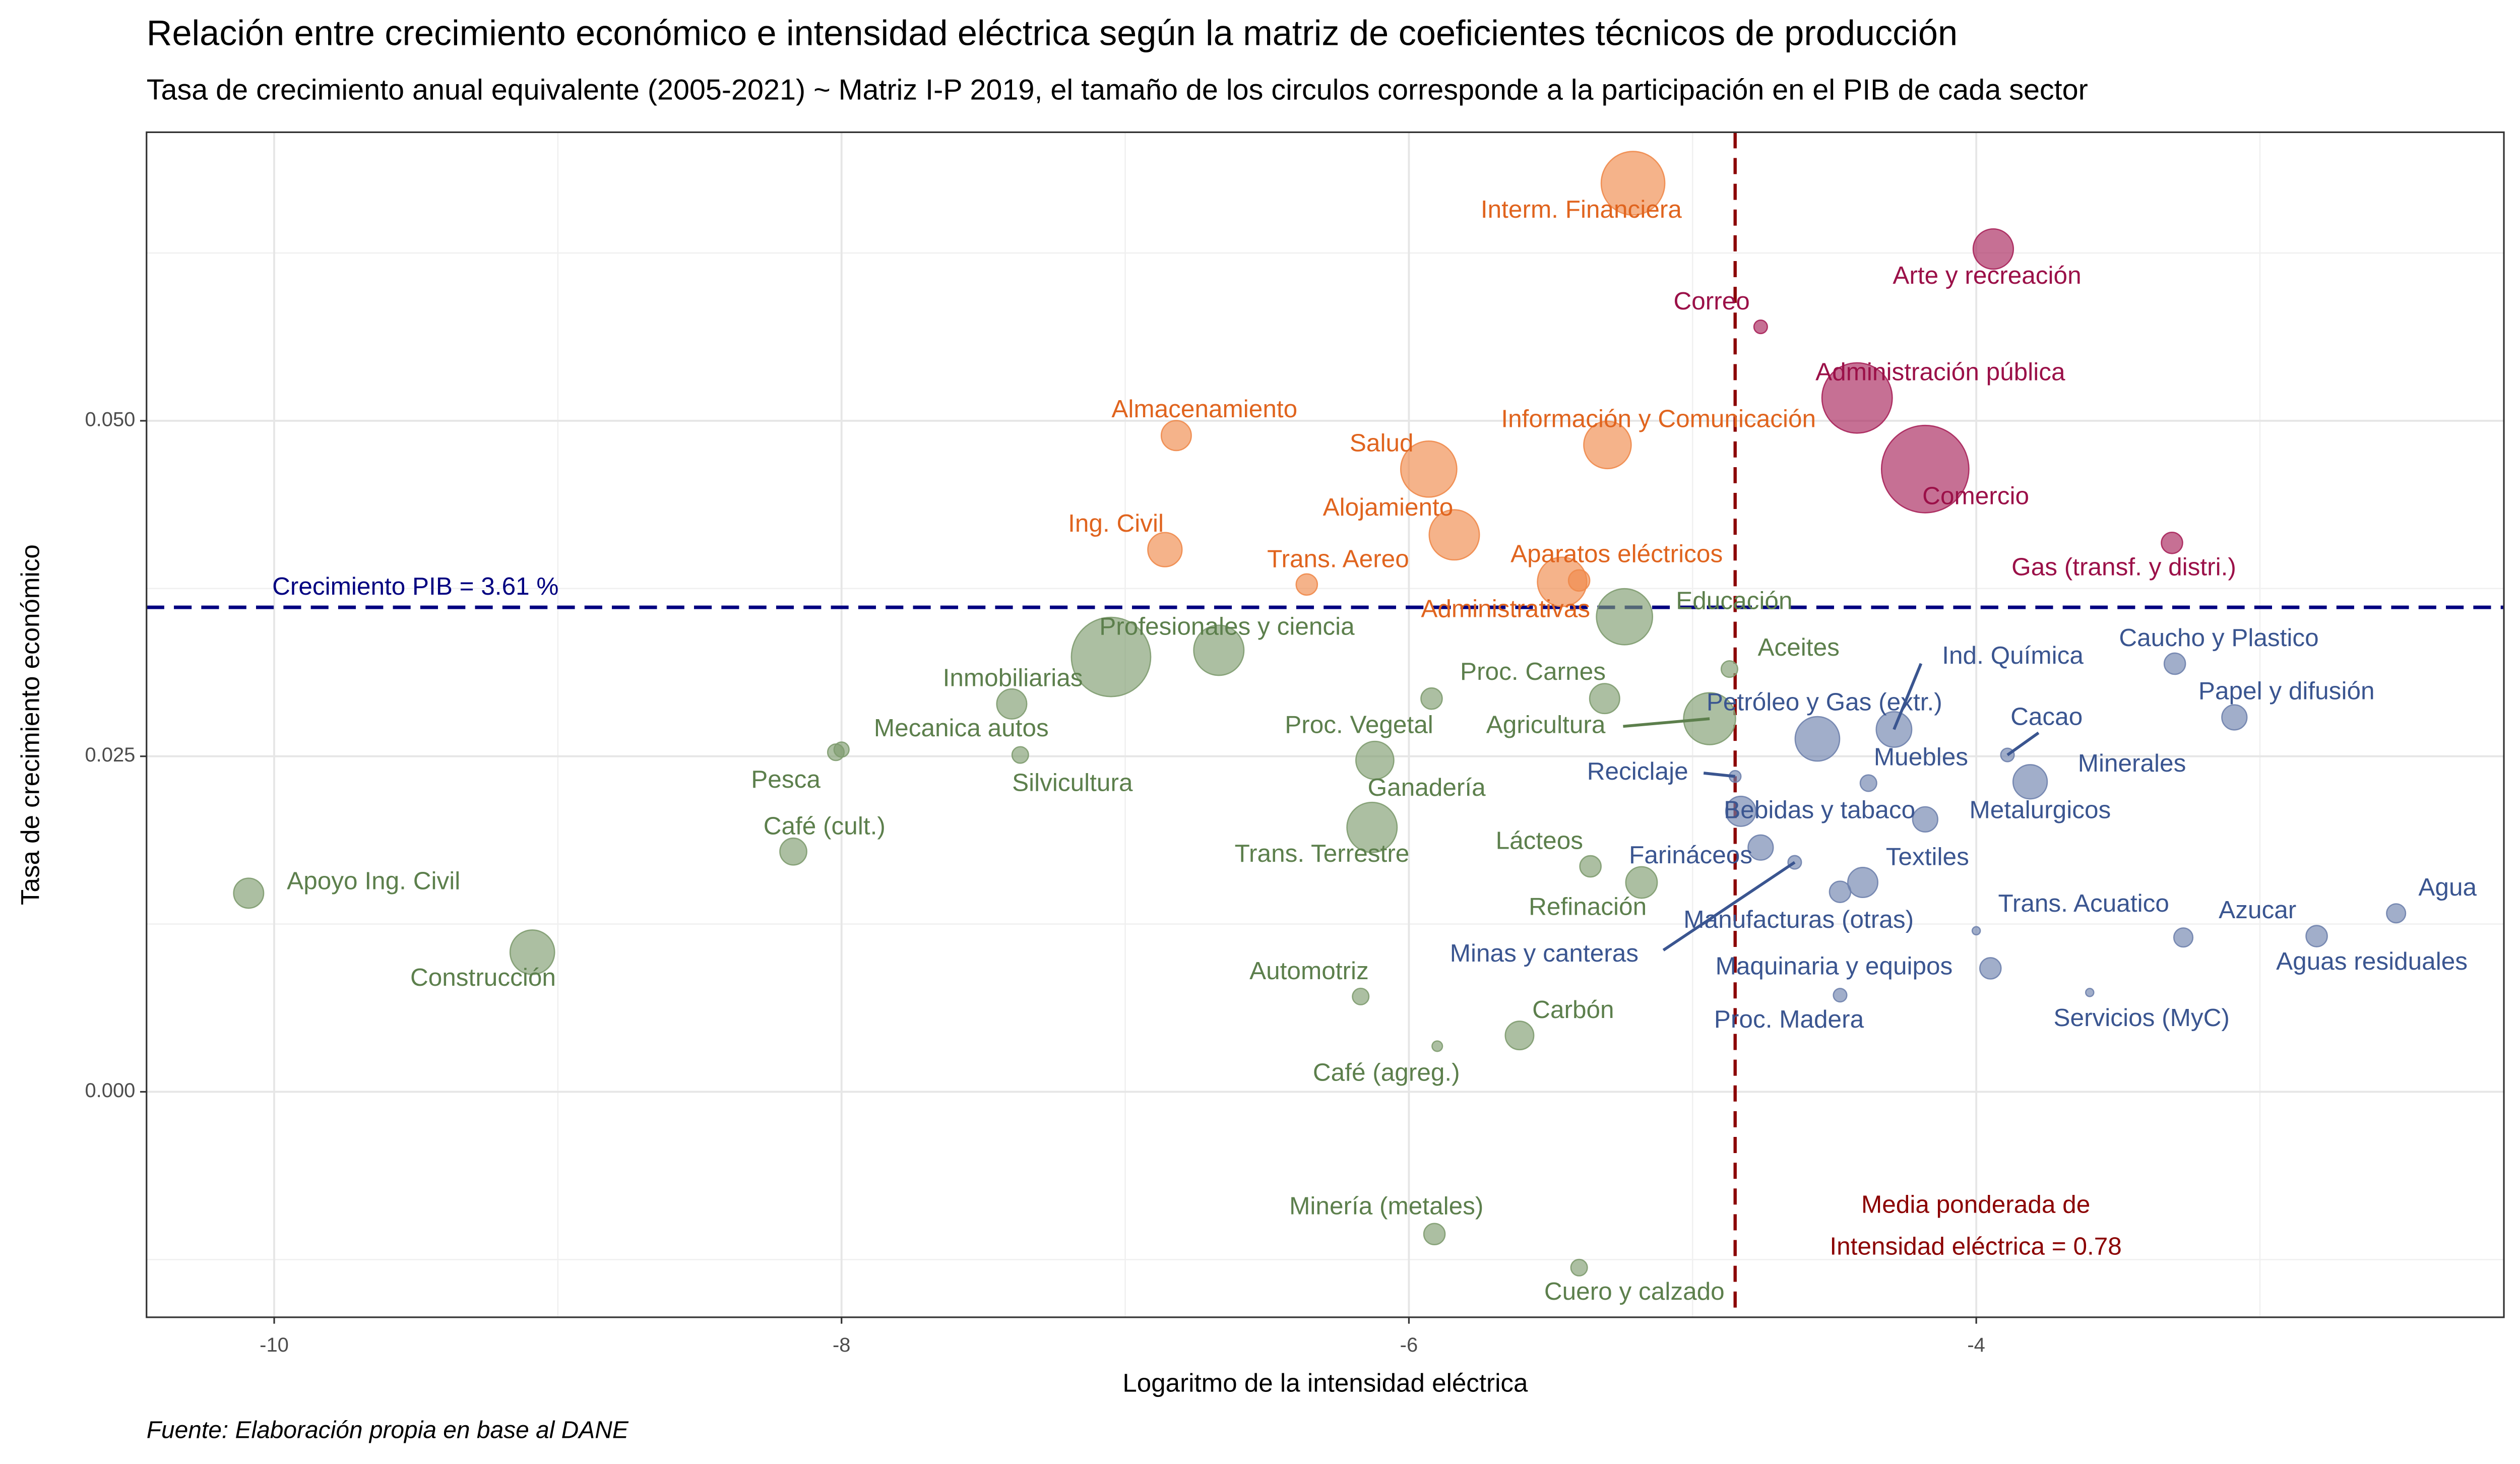 This screenshot has width=2520, height=1464. I want to click on point-label: Arte y recreación, so click(1987, 275).